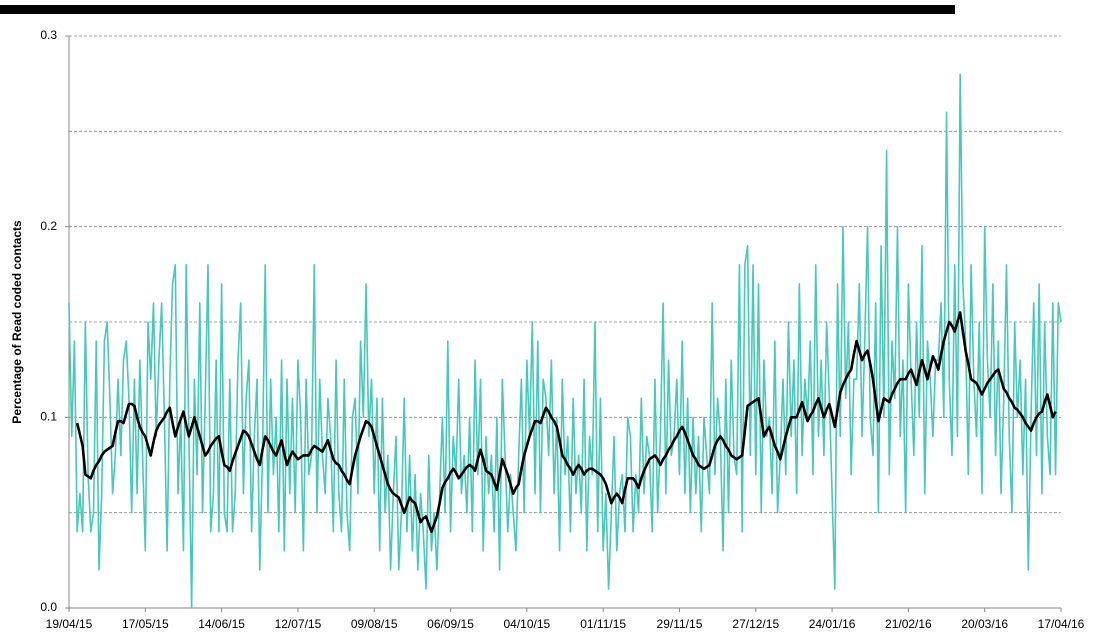  I want to click on x-tick-label: 19/04/15, so click(69, 624).